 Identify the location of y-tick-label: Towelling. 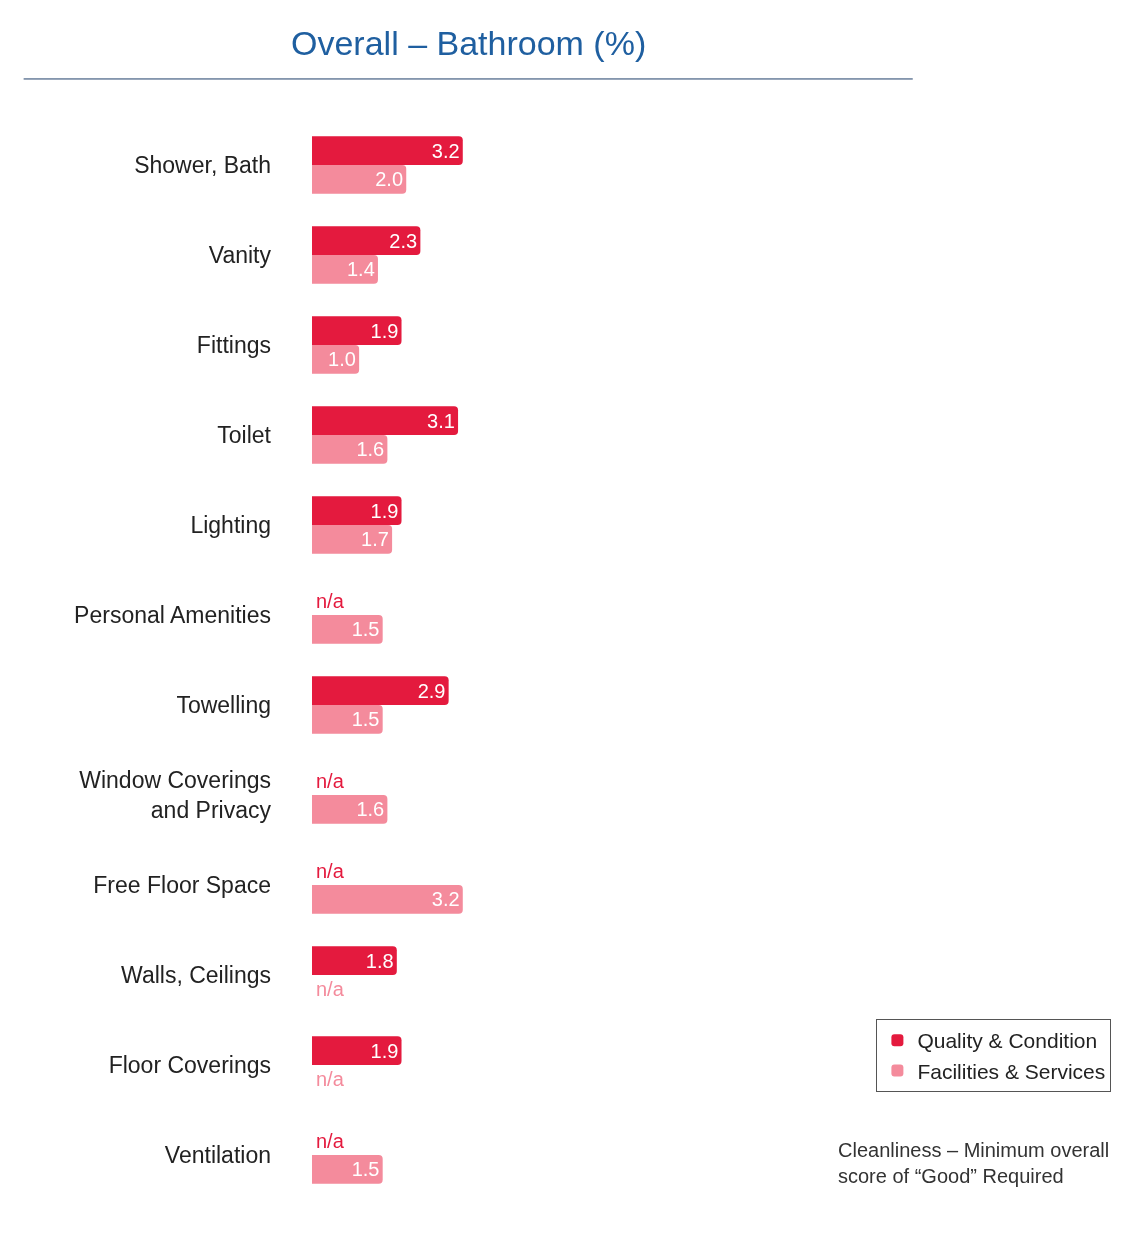
(223, 705).